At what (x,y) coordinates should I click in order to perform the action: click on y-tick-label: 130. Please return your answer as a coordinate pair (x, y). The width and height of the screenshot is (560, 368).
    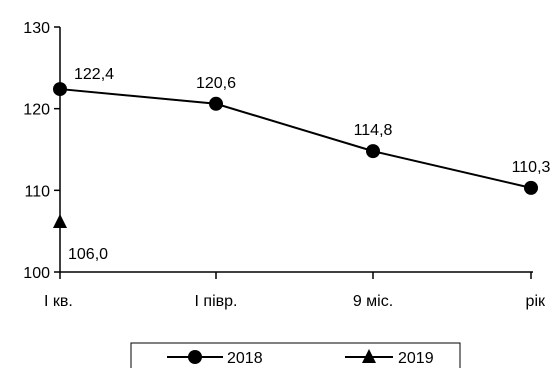
    Looking at the image, I should click on (36, 28).